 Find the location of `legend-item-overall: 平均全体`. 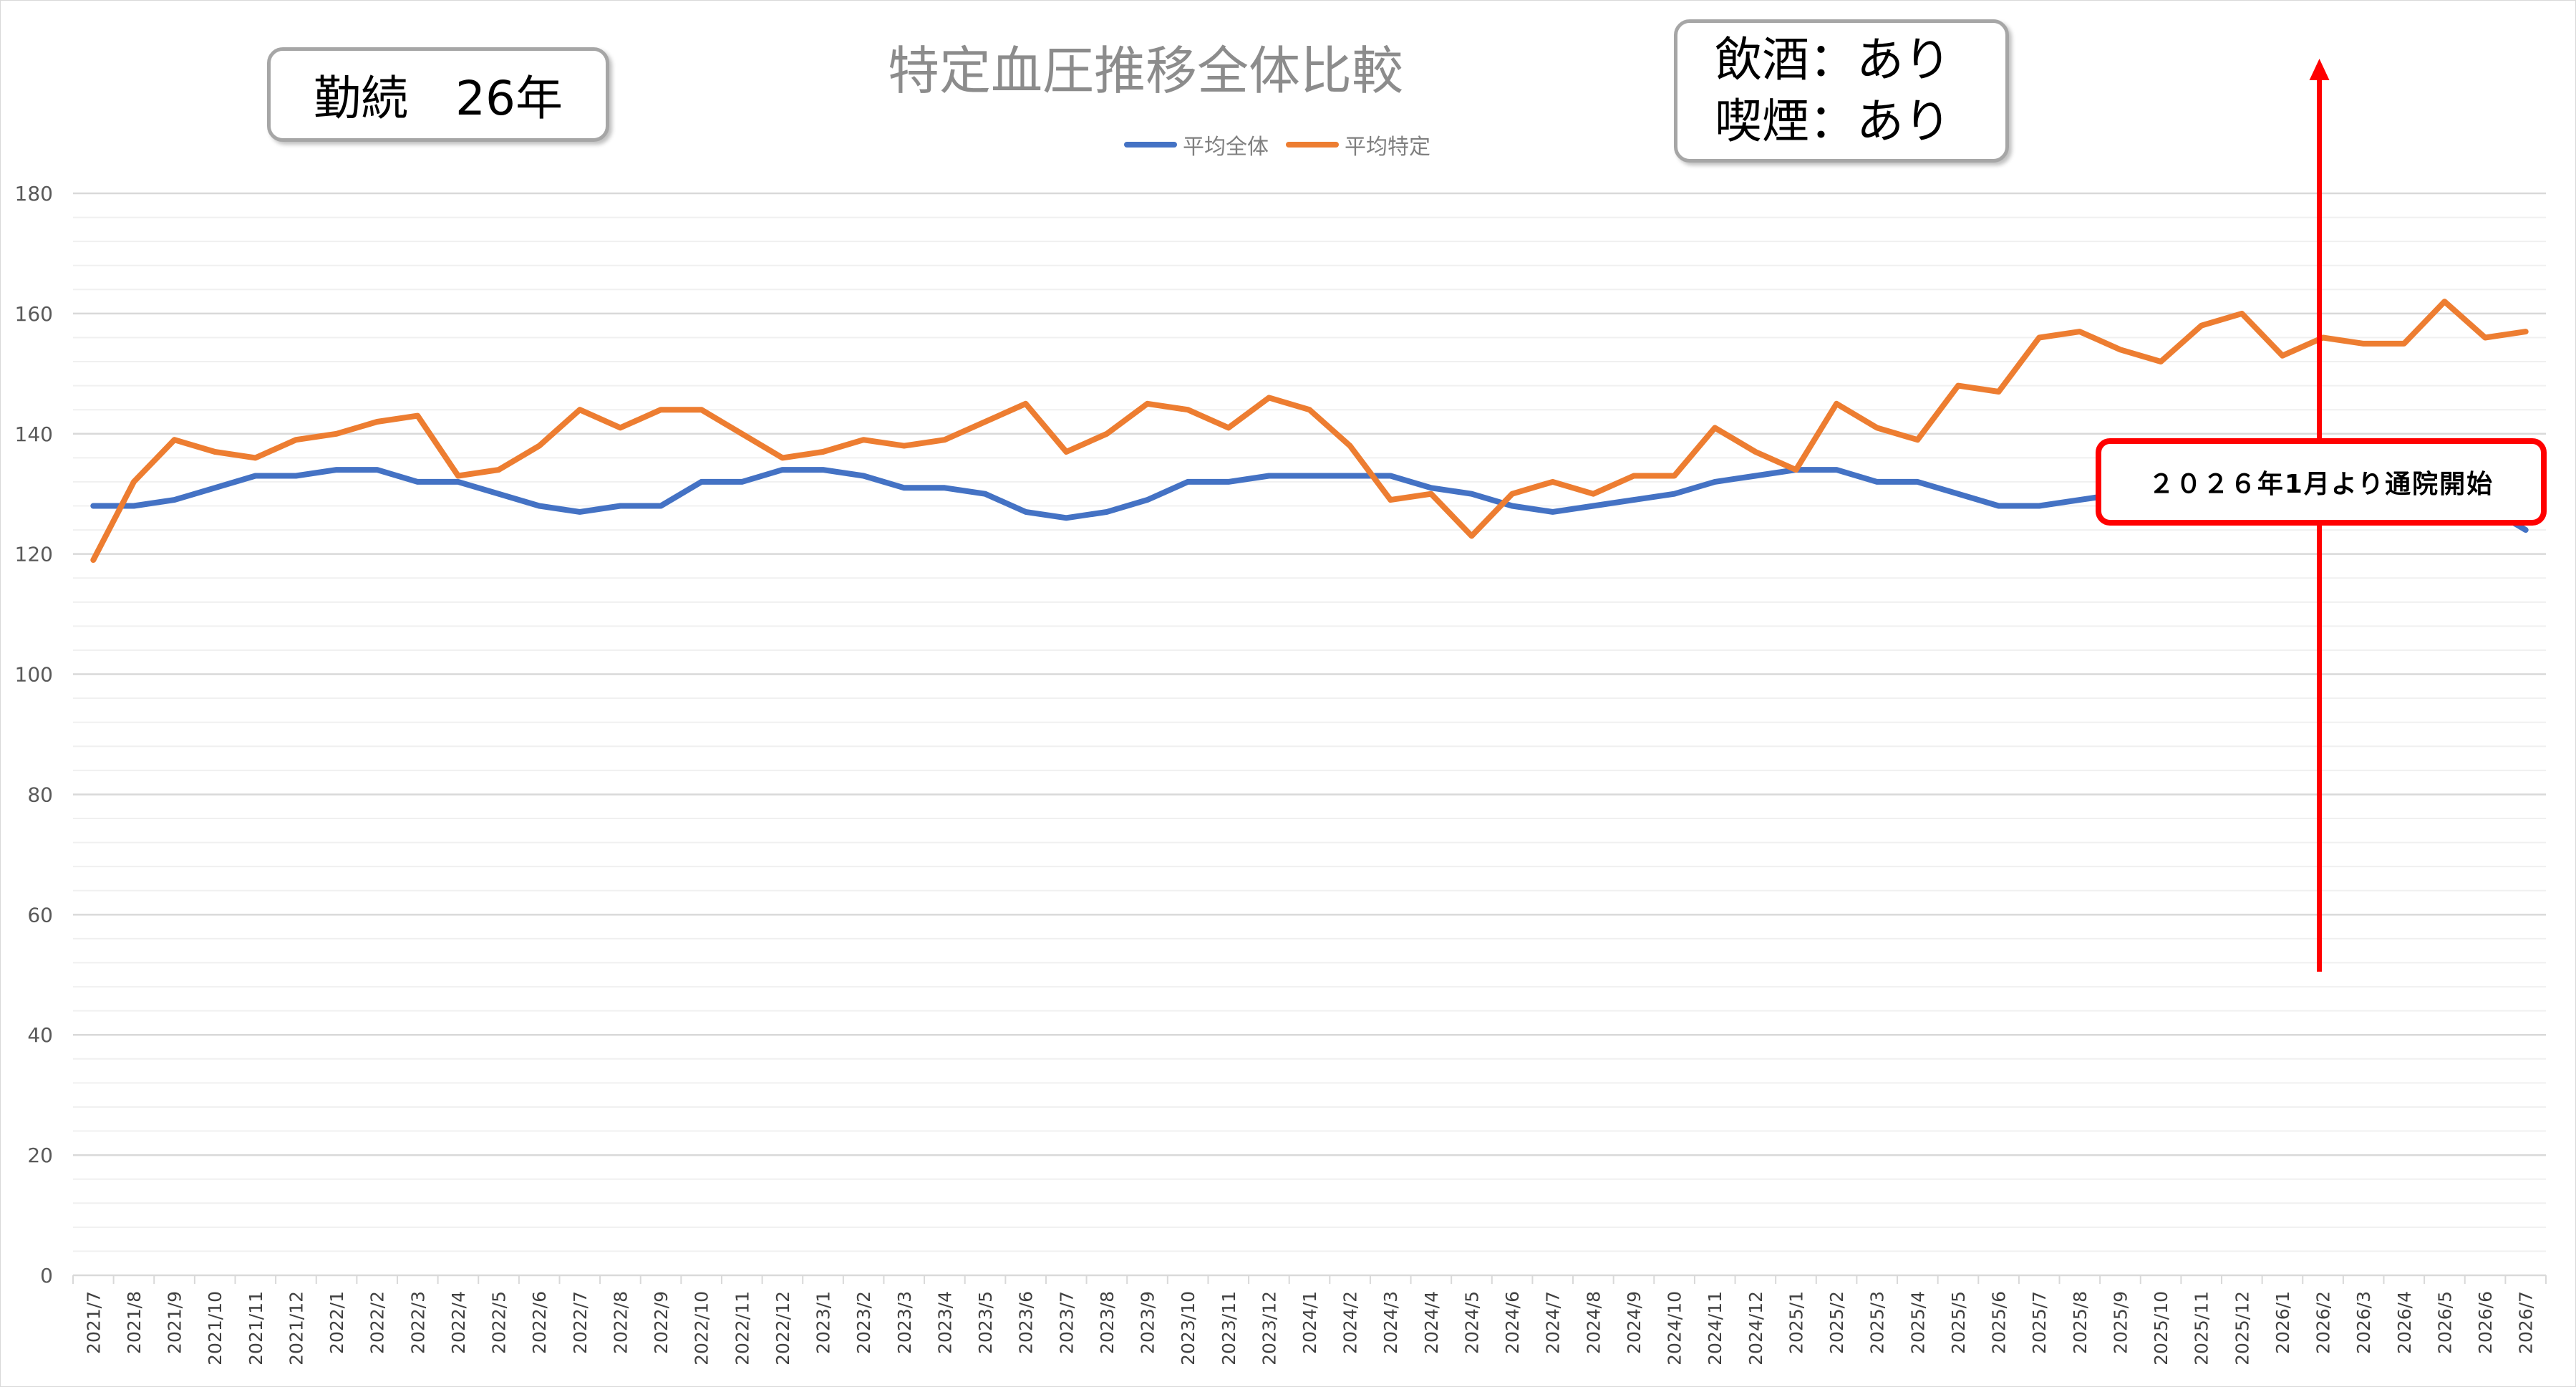

legend-item-overall: 平均全体 is located at coordinates (1196, 144).